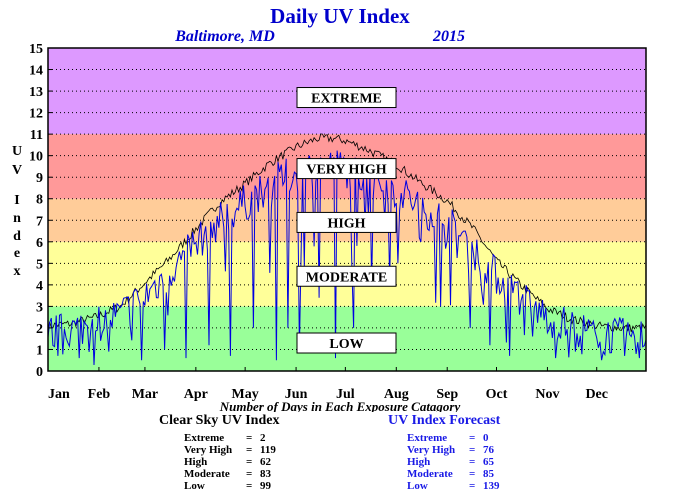 The width and height of the screenshot is (680, 500). I want to click on x-tick-label: Apr, so click(196, 394).